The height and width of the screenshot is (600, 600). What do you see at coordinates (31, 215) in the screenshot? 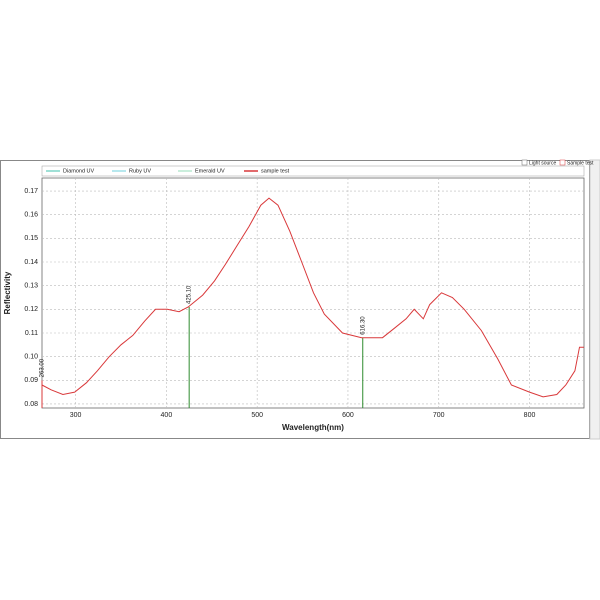
I see `y-tick-label: 0.16` at bounding box center [31, 215].